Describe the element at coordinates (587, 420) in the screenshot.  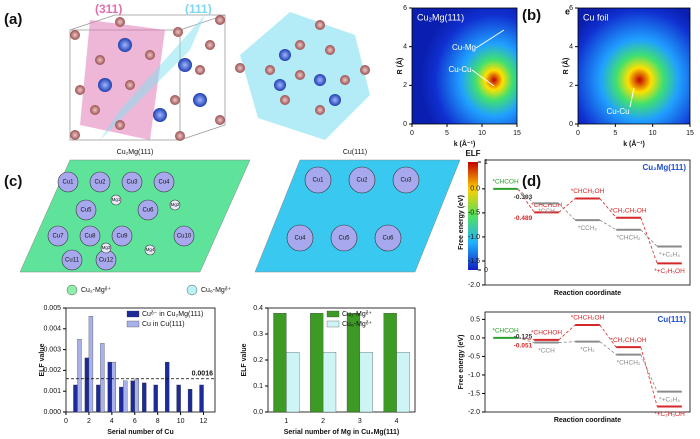
I see `x-axis-label: Reaction coordinate` at that location.